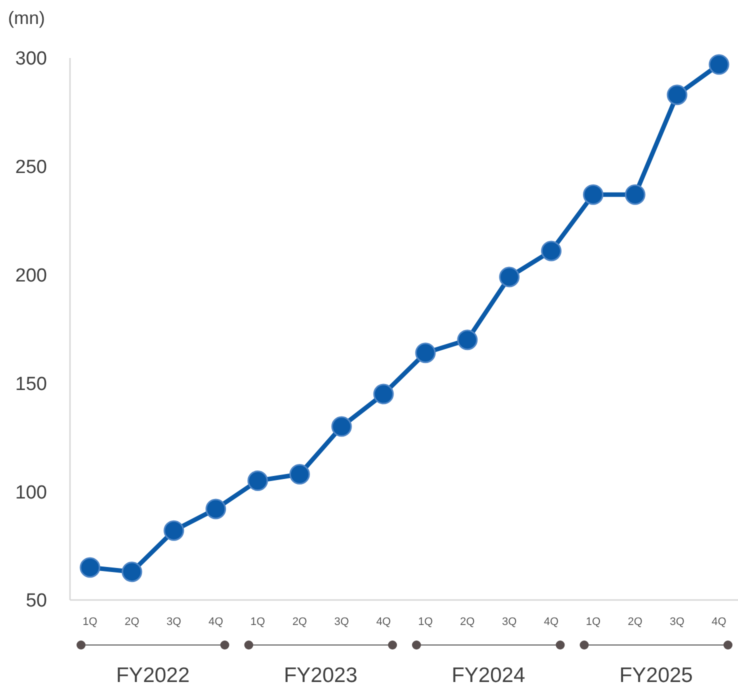  I want to click on y-tick-label: 200, so click(31, 275).